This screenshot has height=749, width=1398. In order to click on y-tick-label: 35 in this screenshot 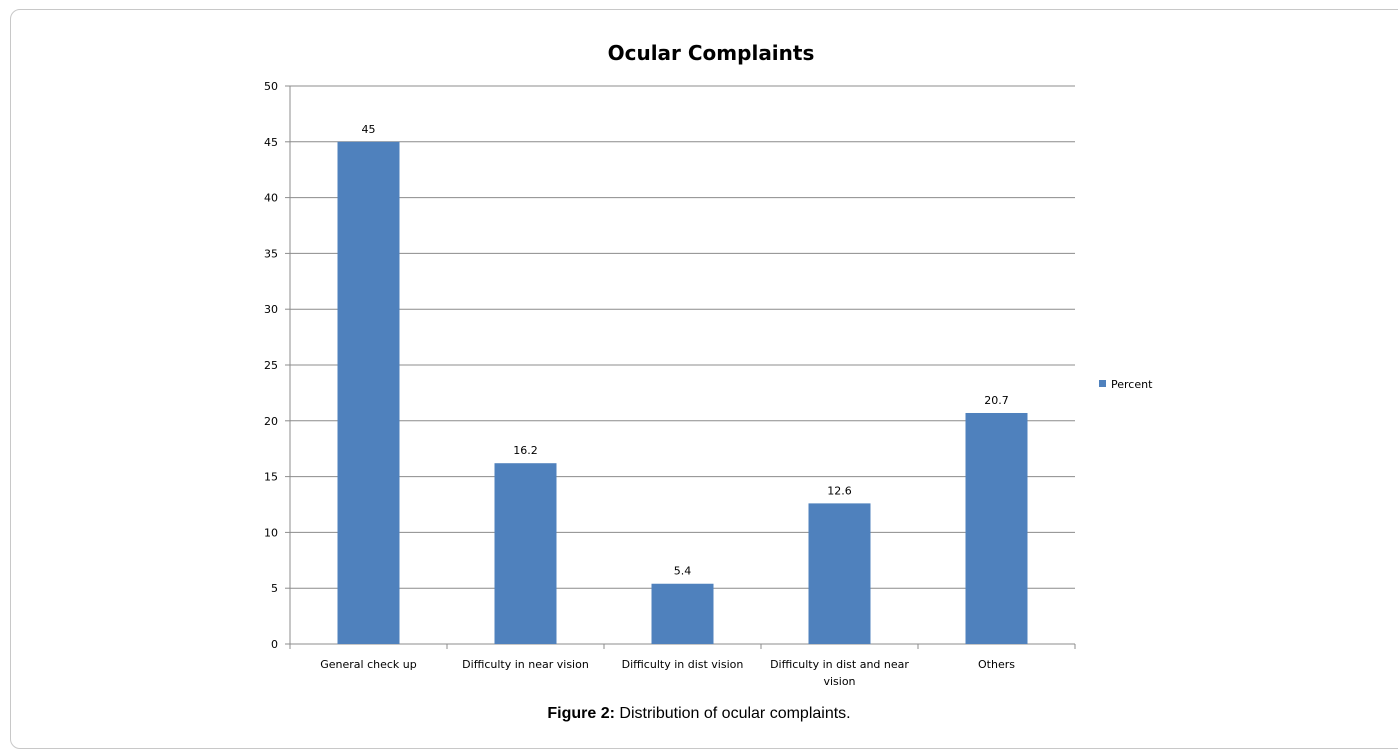, I will do `click(271, 253)`.